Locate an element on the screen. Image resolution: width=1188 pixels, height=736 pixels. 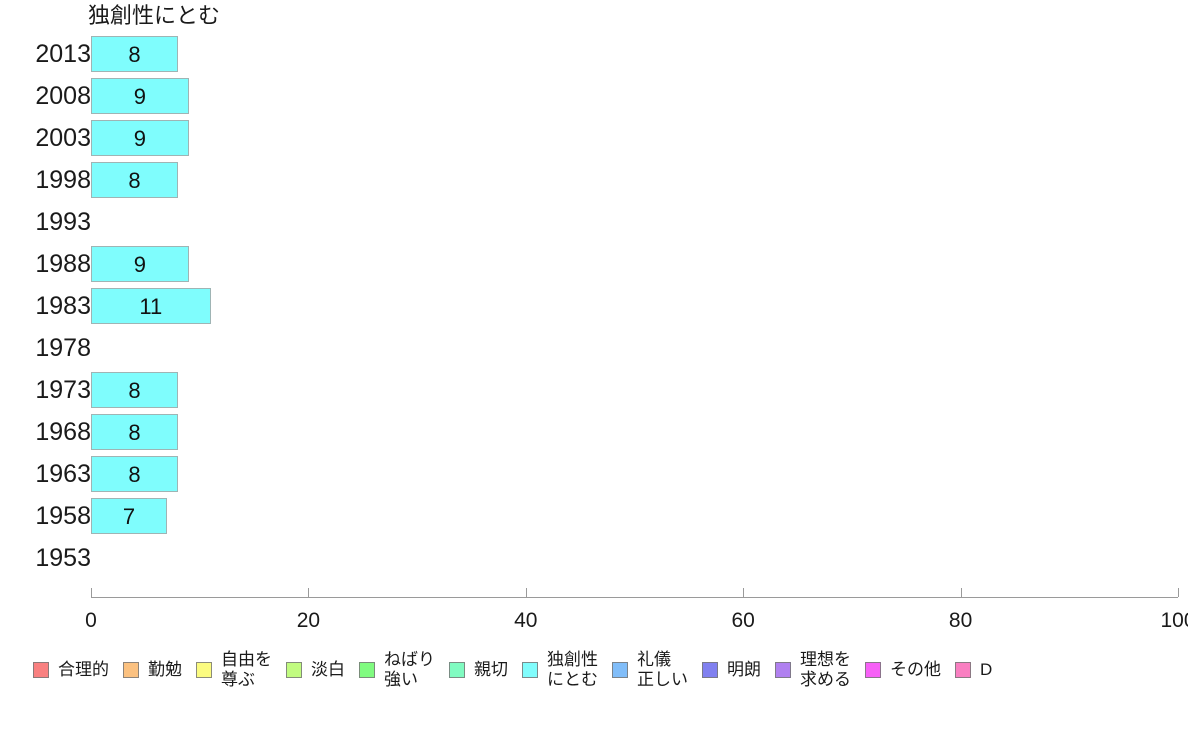
y-axis-tick-label: 2008 is located at coordinates (63, 96).